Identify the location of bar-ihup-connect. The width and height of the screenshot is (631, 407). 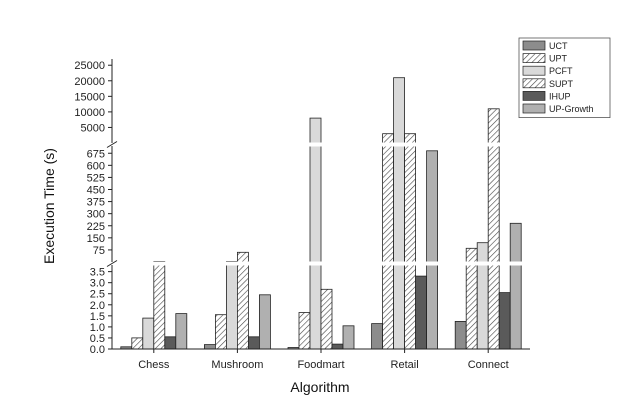
(504, 321).